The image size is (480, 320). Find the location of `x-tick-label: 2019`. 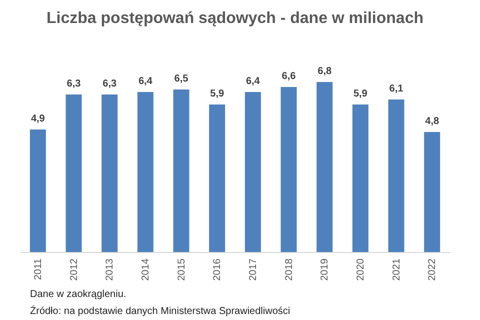

x-tick-label: 2019 is located at coordinates (325, 269).